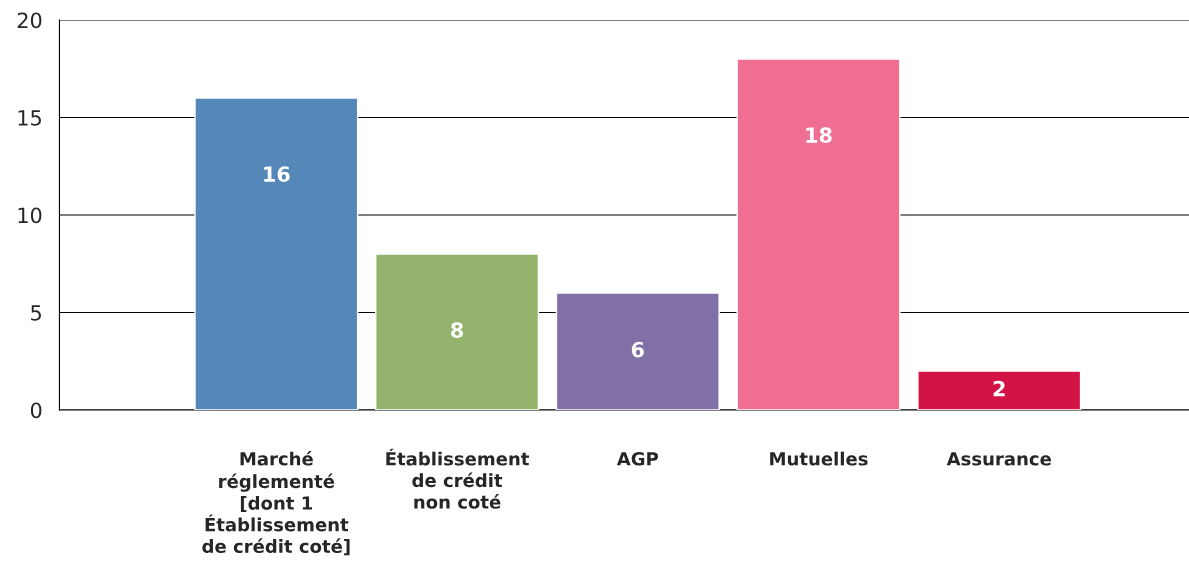 The height and width of the screenshot is (571, 1189). I want to click on data-label: 2, so click(999, 388).